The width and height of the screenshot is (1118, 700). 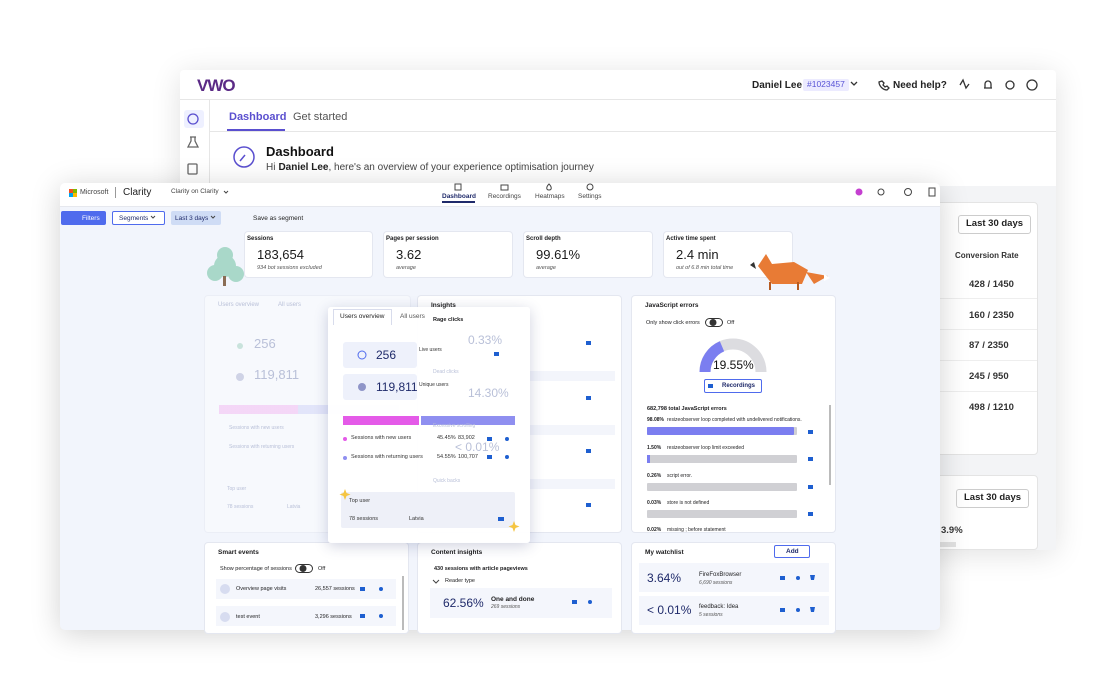 I want to click on clarity-nav: Recordings, so click(x=504, y=196).